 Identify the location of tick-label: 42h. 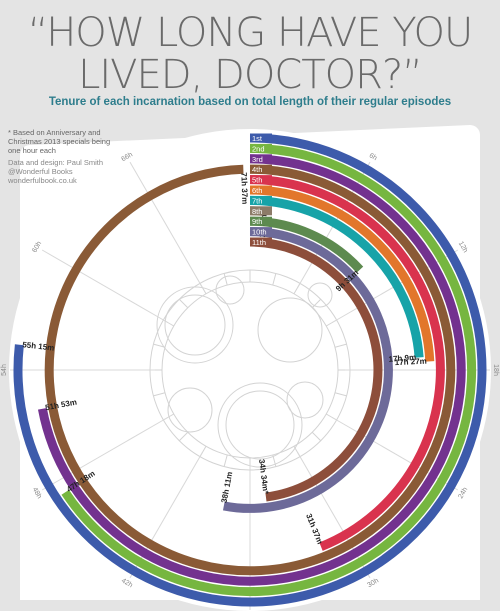
(127, 583).